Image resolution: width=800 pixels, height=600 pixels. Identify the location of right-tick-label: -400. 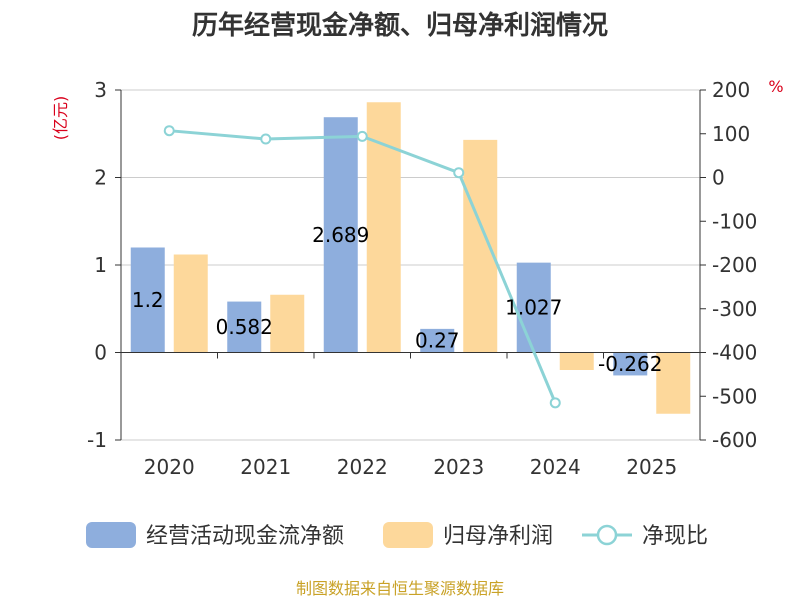
(734, 353).